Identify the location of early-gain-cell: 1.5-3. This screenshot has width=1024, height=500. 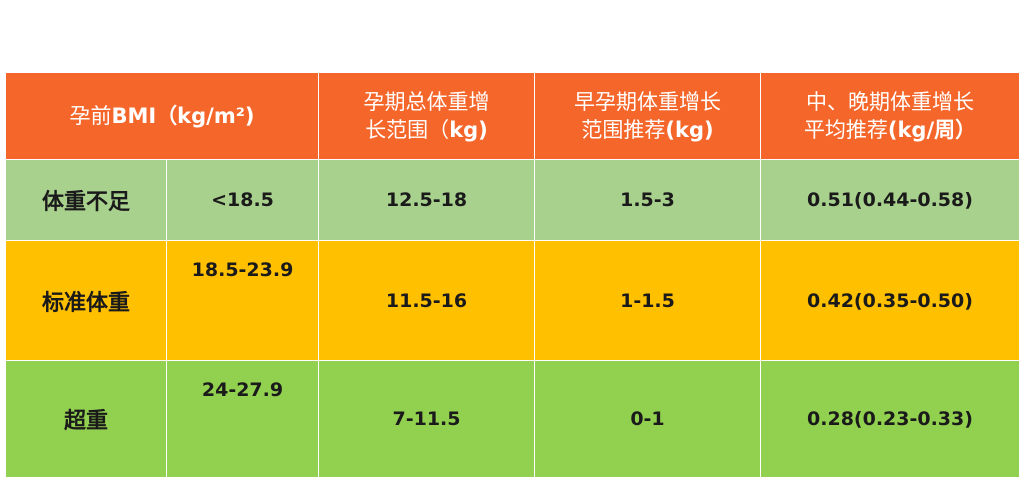
(647, 200).